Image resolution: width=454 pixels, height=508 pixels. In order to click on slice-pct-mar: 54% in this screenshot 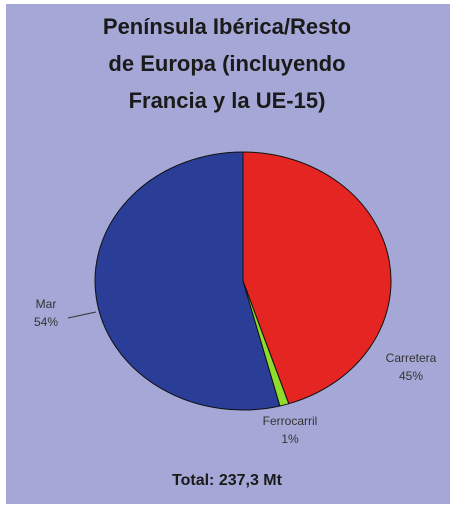, I will do `click(46, 322)`.